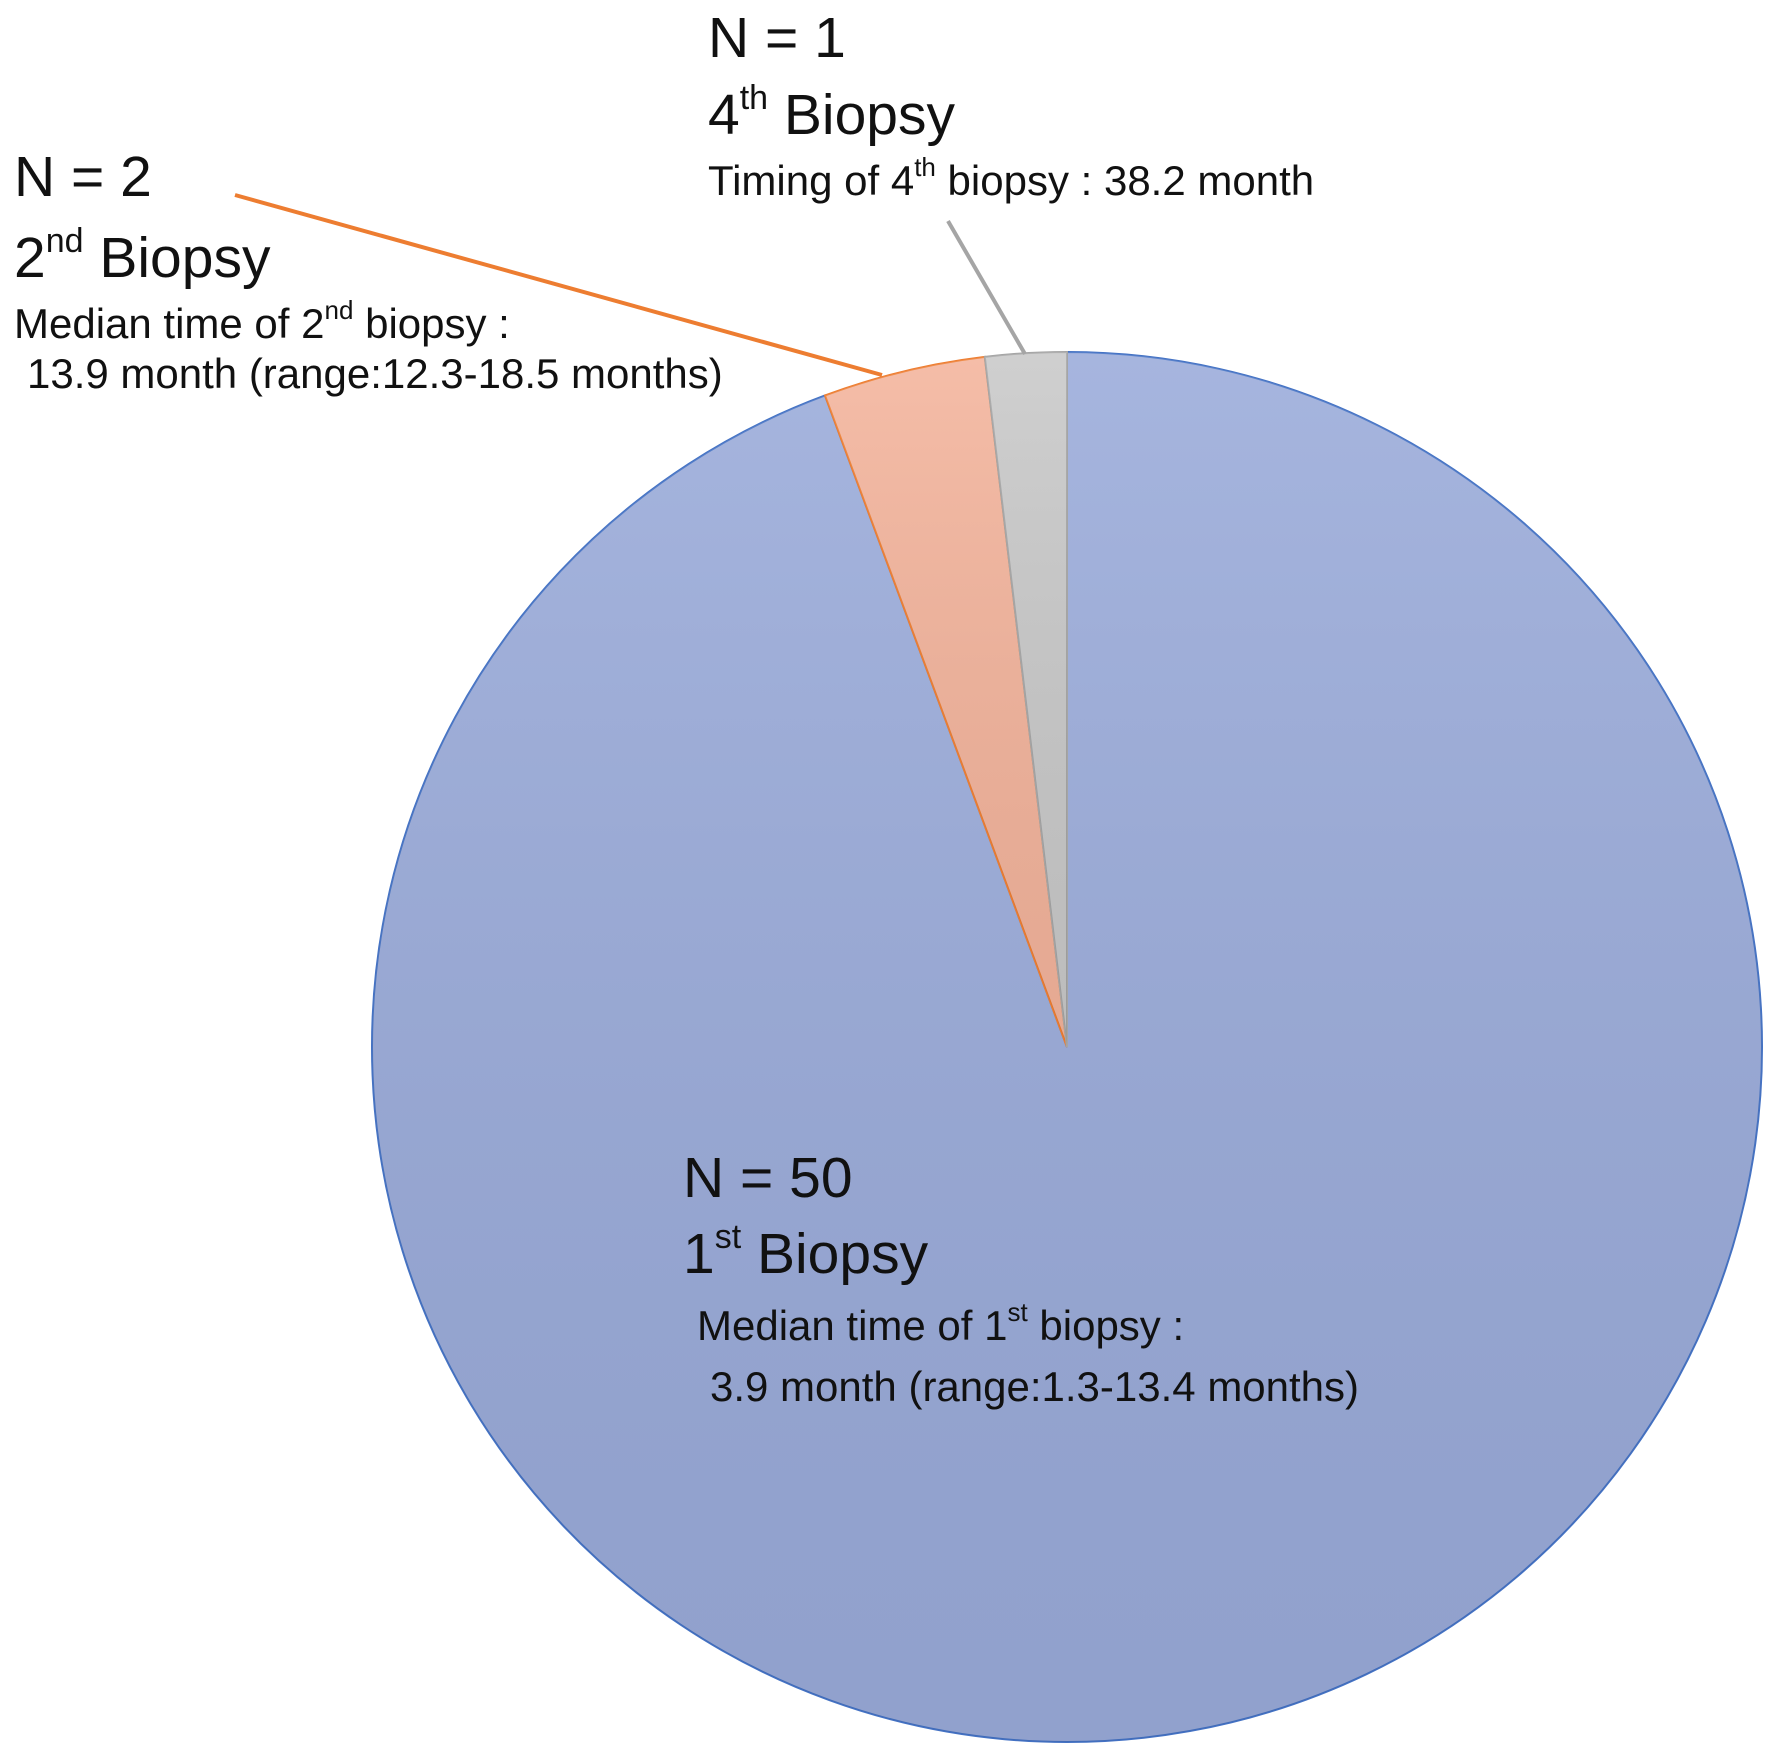 The height and width of the screenshot is (1755, 1772). I want to click on slice-note-part: biopsy : 38.2 month, so click(1125, 180).